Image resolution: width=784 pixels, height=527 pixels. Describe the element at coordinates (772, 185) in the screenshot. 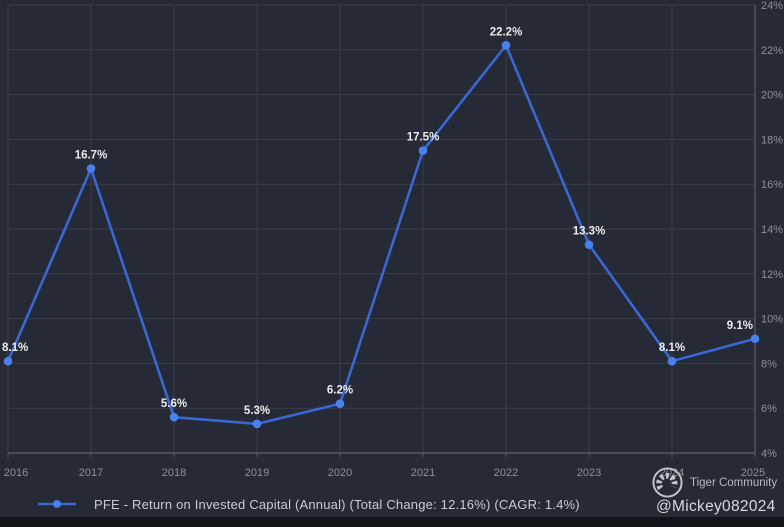

I see `y-tick-label: 16%` at that location.